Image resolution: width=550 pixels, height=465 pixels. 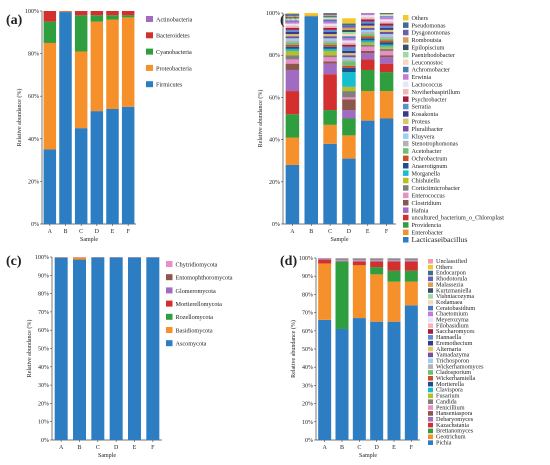 I want to click on legend-label: Hafnia, so click(x=420, y=210).